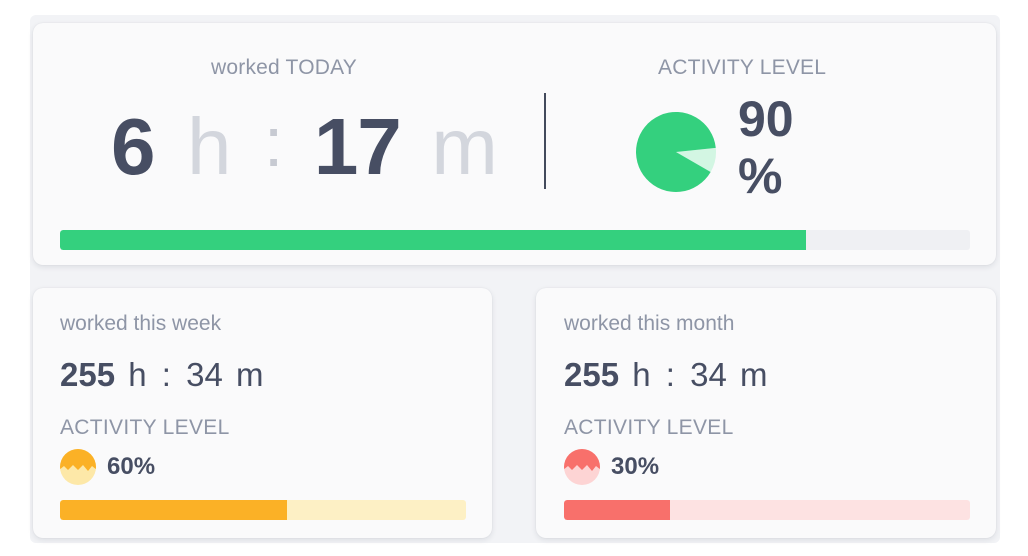 The height and width of the screenshot is (556, 1028). Describe the element at coordinates (433, 240) in the screenshot. I see `today-progress-fill` at that location.